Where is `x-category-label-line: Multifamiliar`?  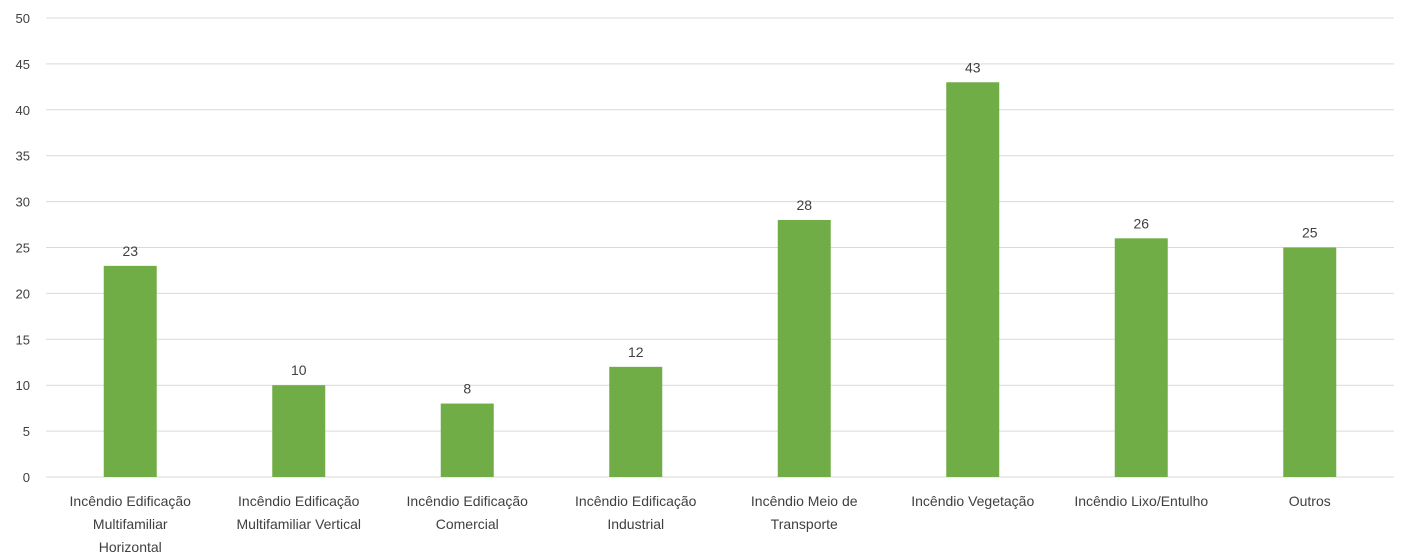 x-category-label-line: Multifamiliar is located at coordinates (130, 524).